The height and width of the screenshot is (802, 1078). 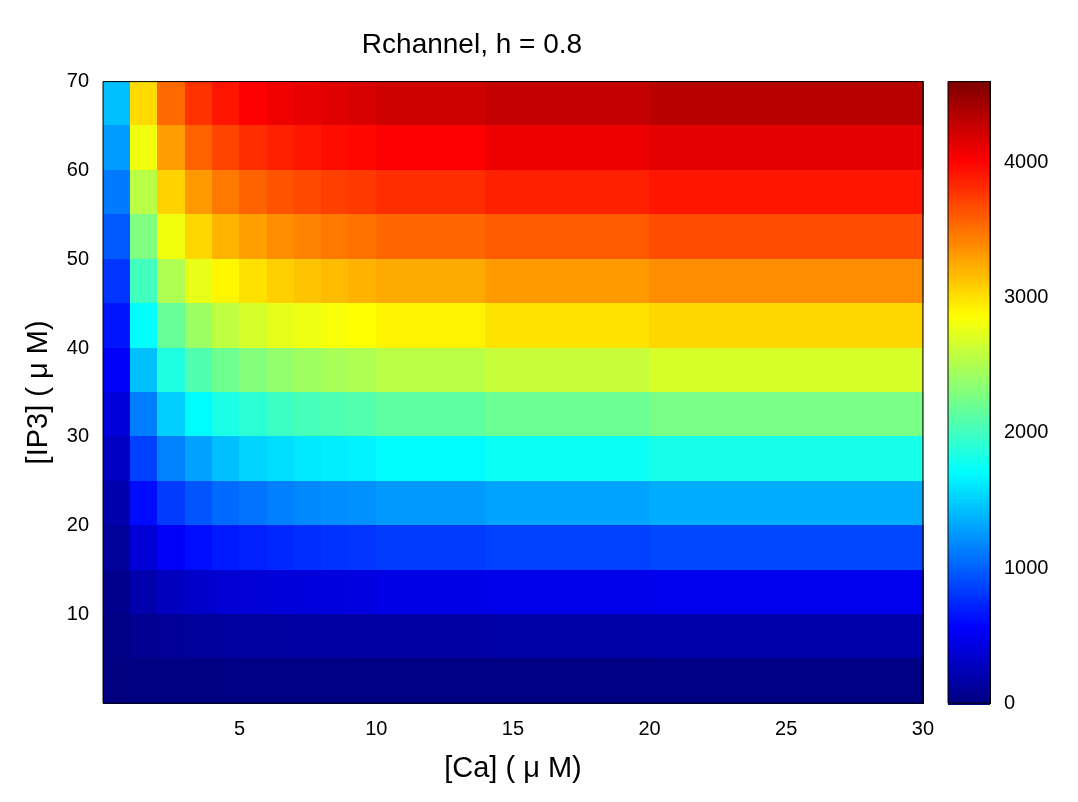 I want to click on chart-title: Rchannel, h = 0.8, so click(x=472, y=43).